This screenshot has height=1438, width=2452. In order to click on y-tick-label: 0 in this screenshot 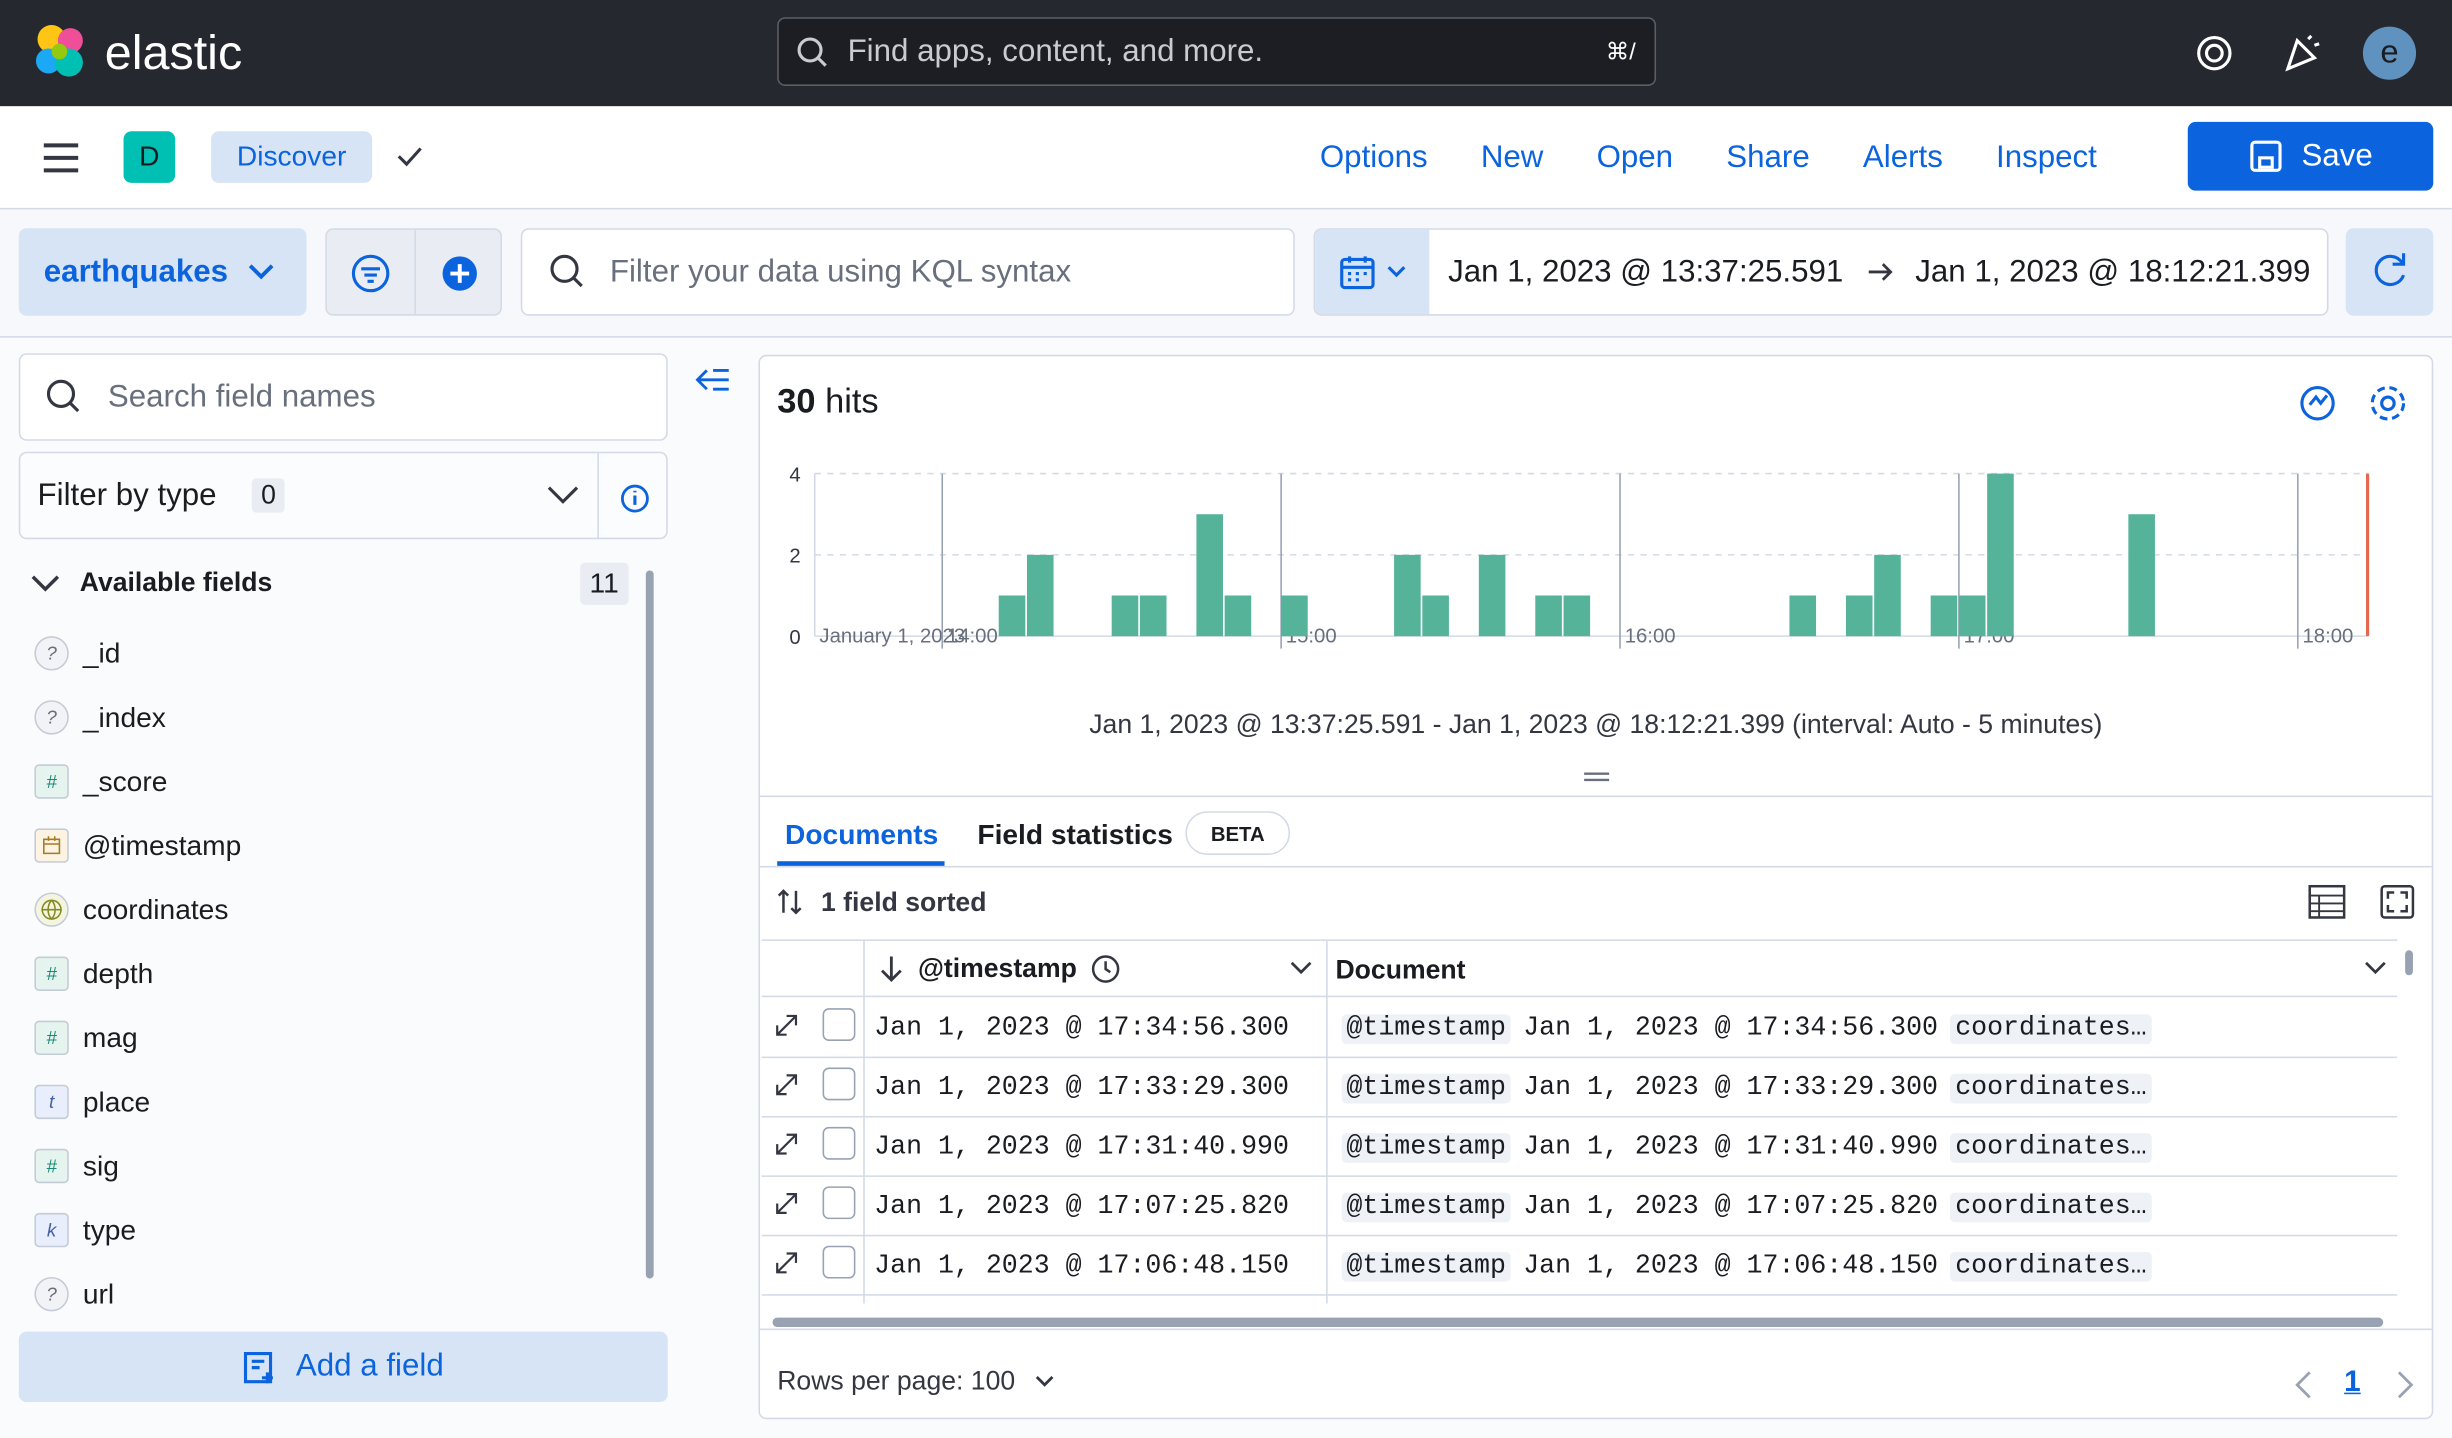, I will do `click(794, 638)`.